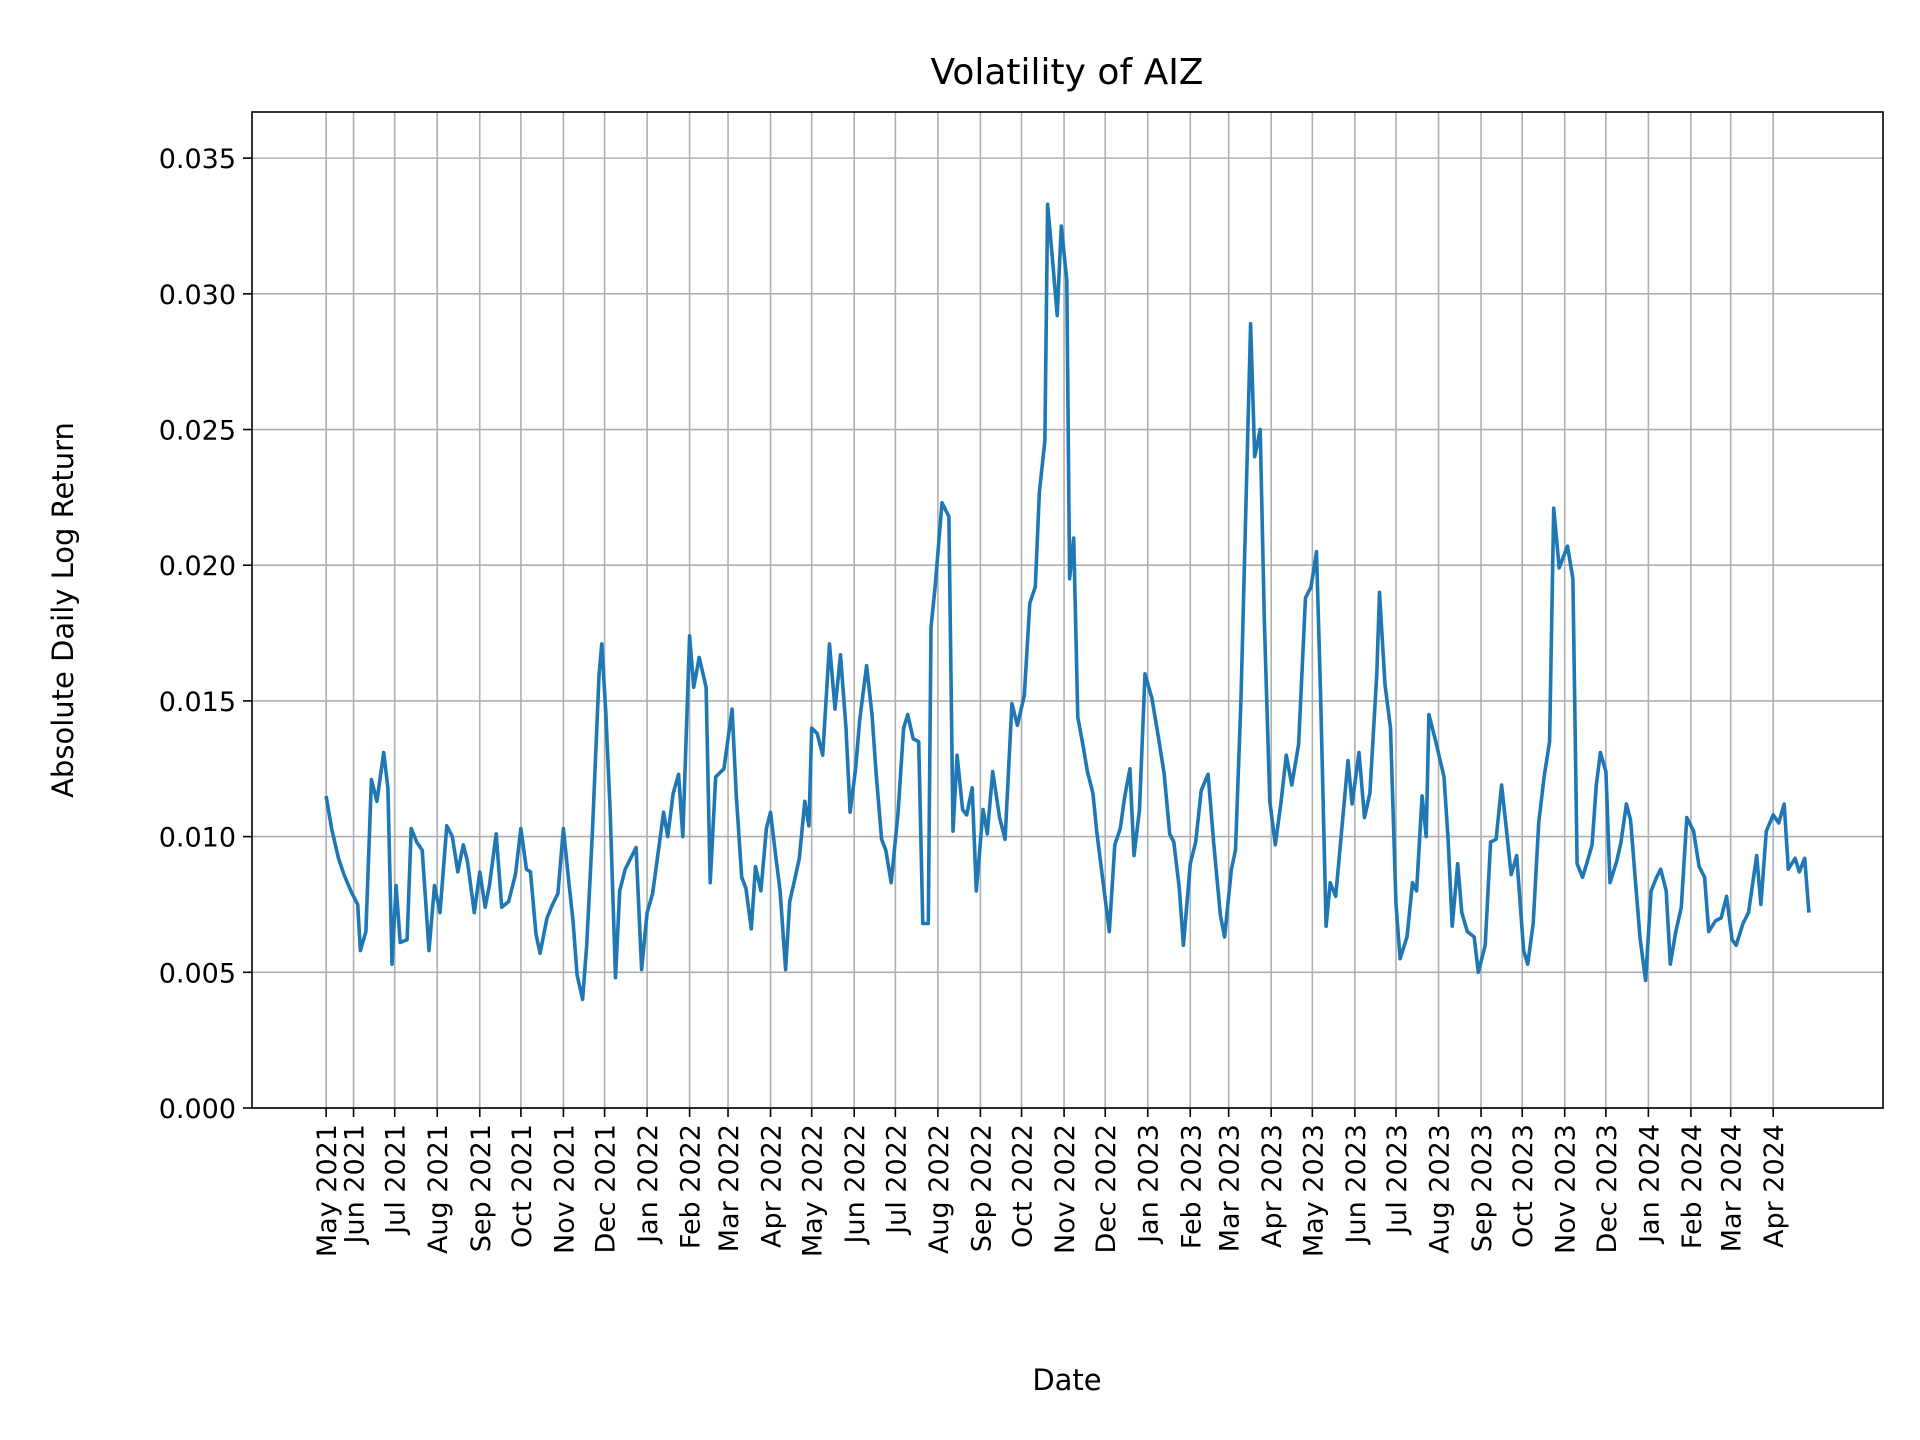 Image resolution: width=1920 pixels, height=1440 pixels. Describe the element at coordinates (197, 838) in the screenshot. I see `y-tick-label: 0.010` at that location.